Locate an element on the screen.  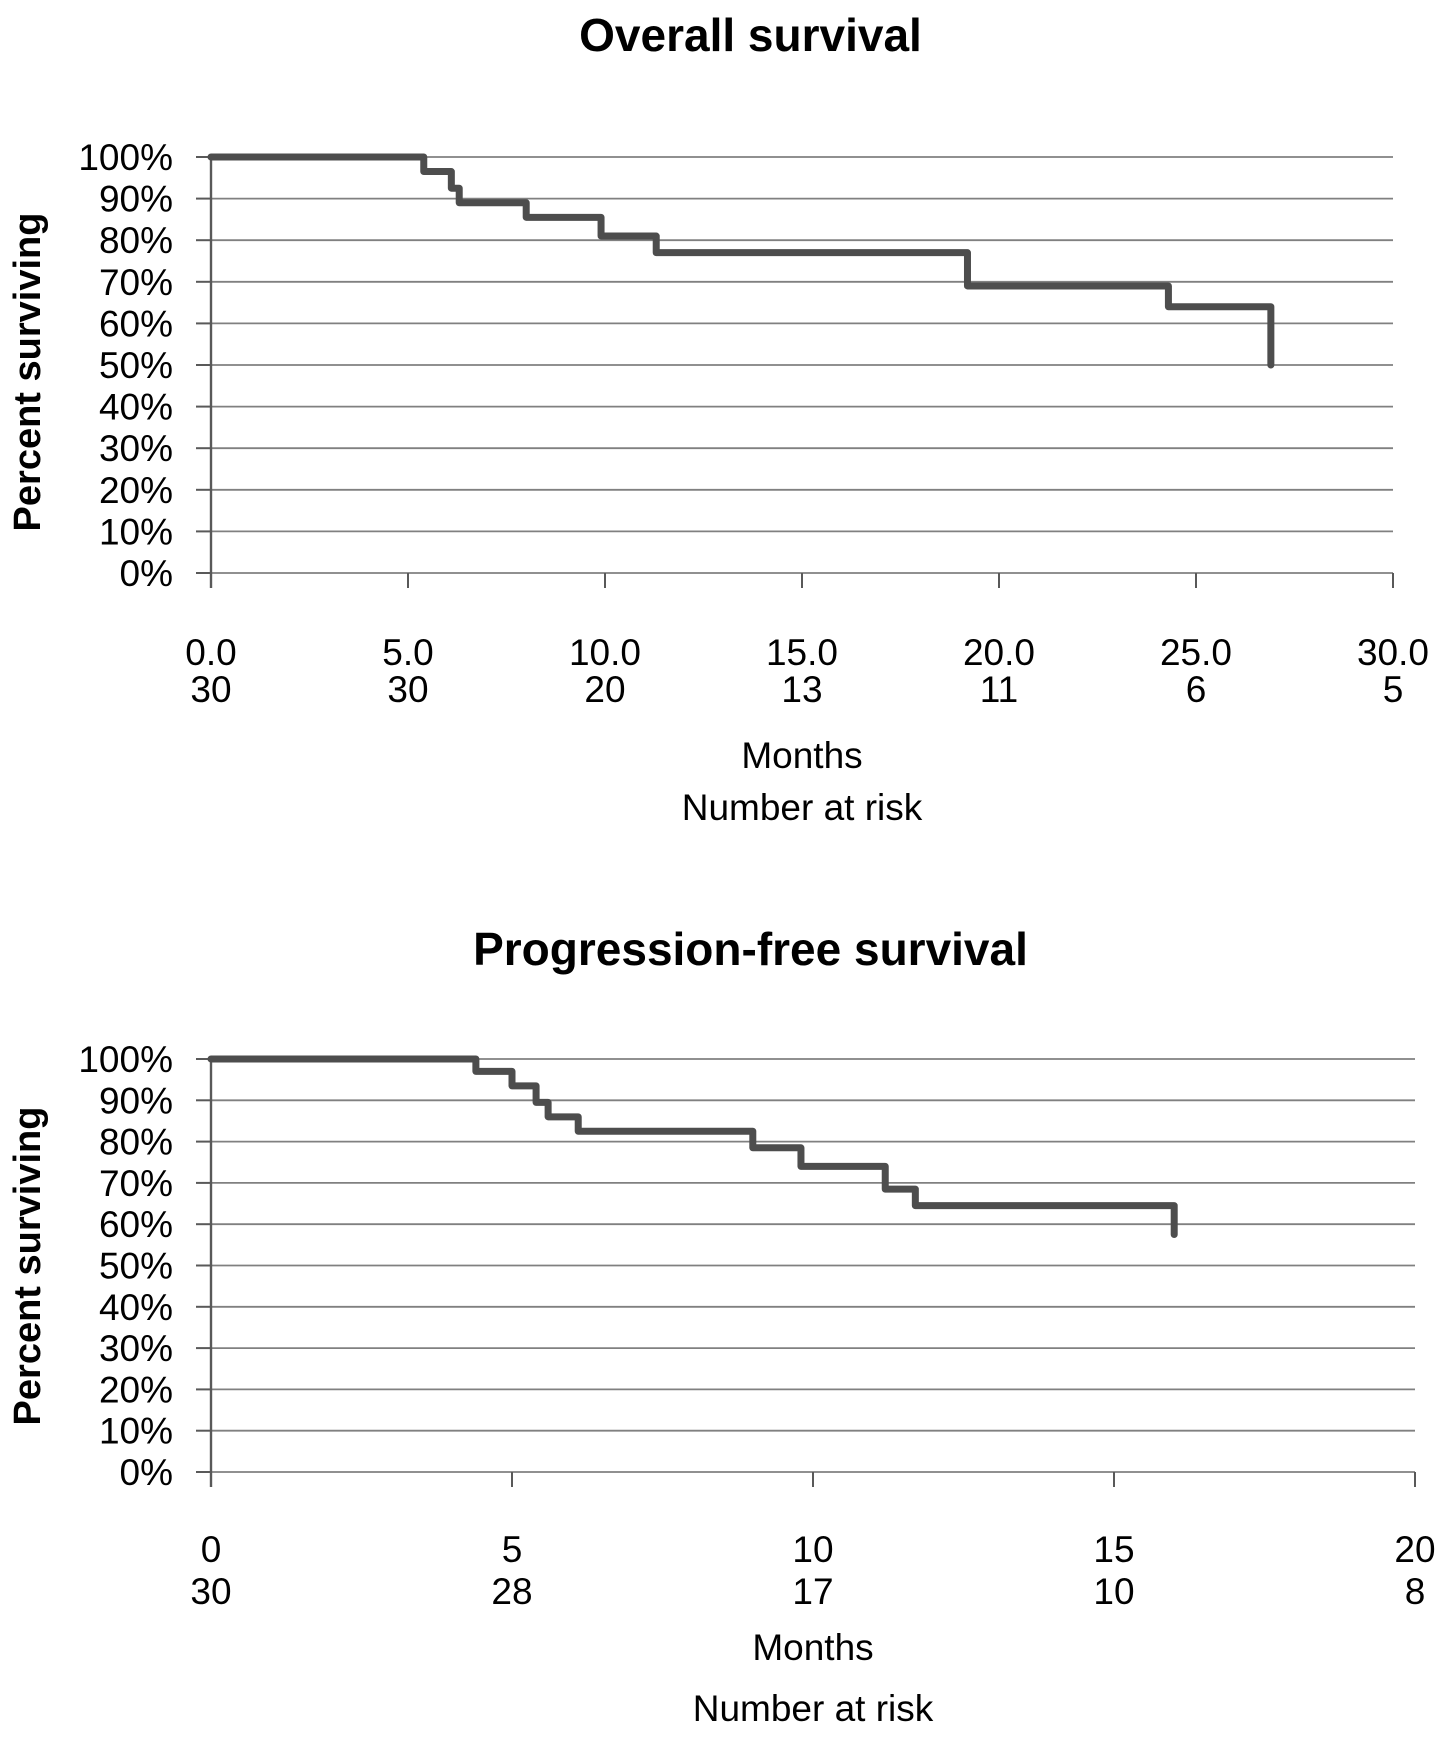
x-tick-label: 0.0 is located at coordinates (211, 652).